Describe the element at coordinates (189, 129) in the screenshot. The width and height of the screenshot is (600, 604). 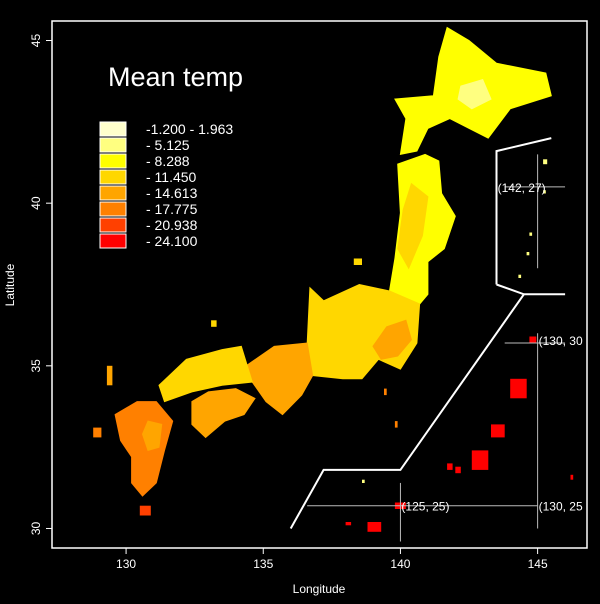
I see `legend-label: -1.200 - 1.963` at that location.